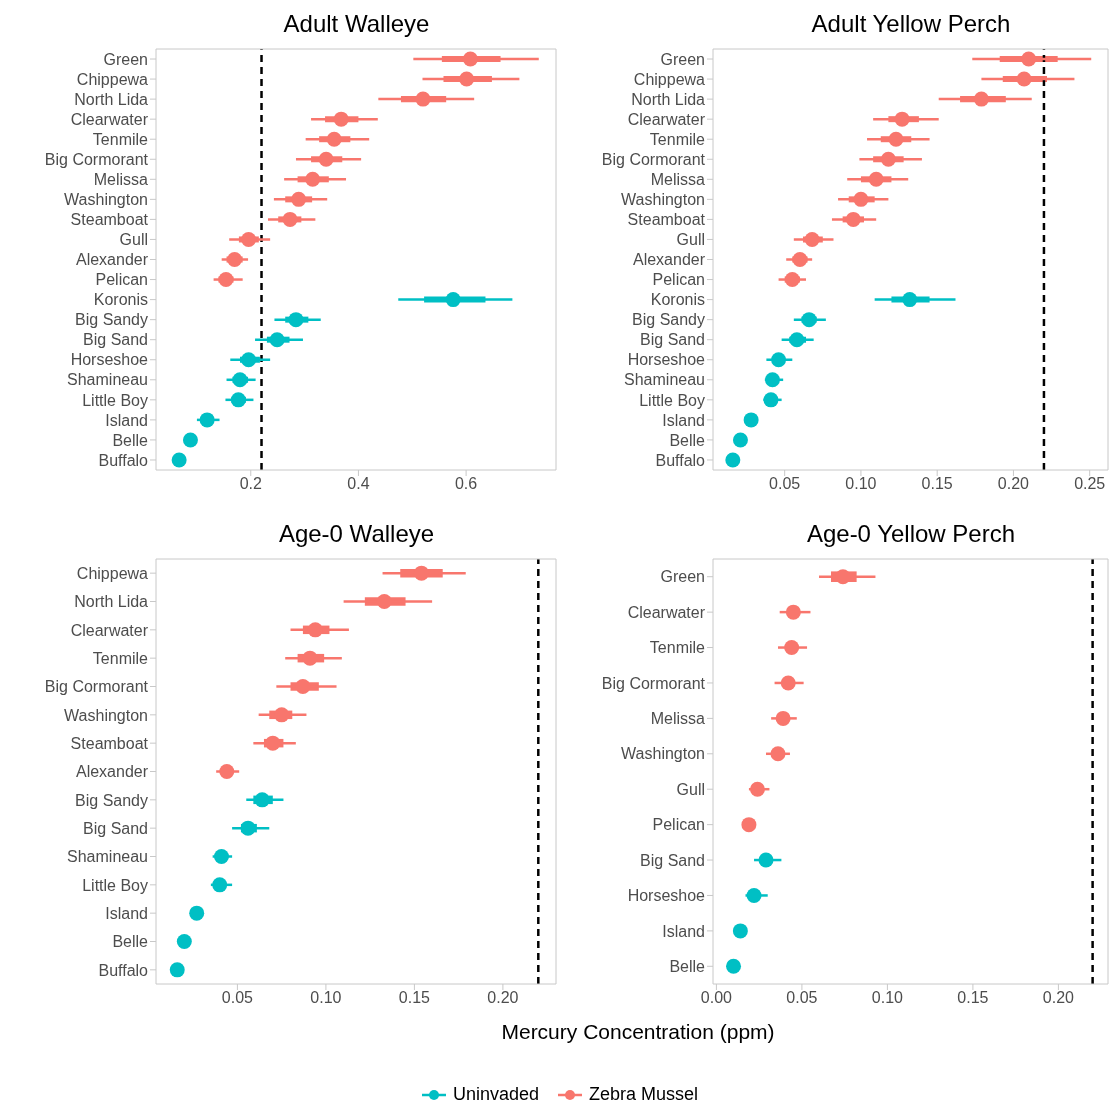  Describe the element at coordinates (911, 534) in the screenshot. I see `chart-title: Age-0 Yellow Perch` at that location.